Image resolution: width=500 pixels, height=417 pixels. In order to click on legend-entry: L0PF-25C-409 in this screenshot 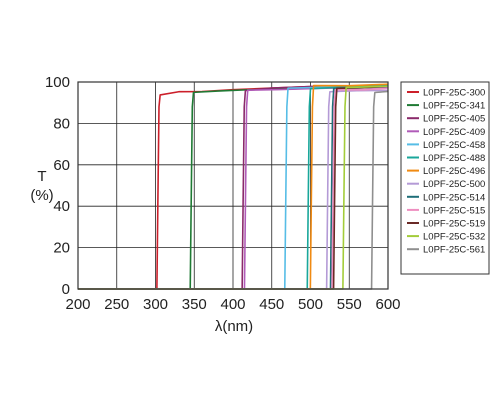, I will do `click(454, 132)`.